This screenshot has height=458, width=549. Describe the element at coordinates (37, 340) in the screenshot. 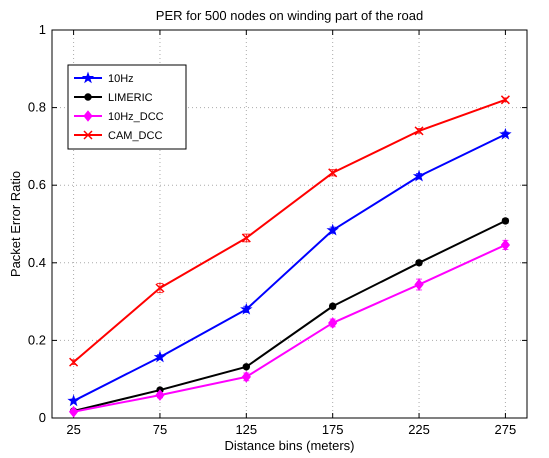

I see `y-tick-label: 0.2` at that location.